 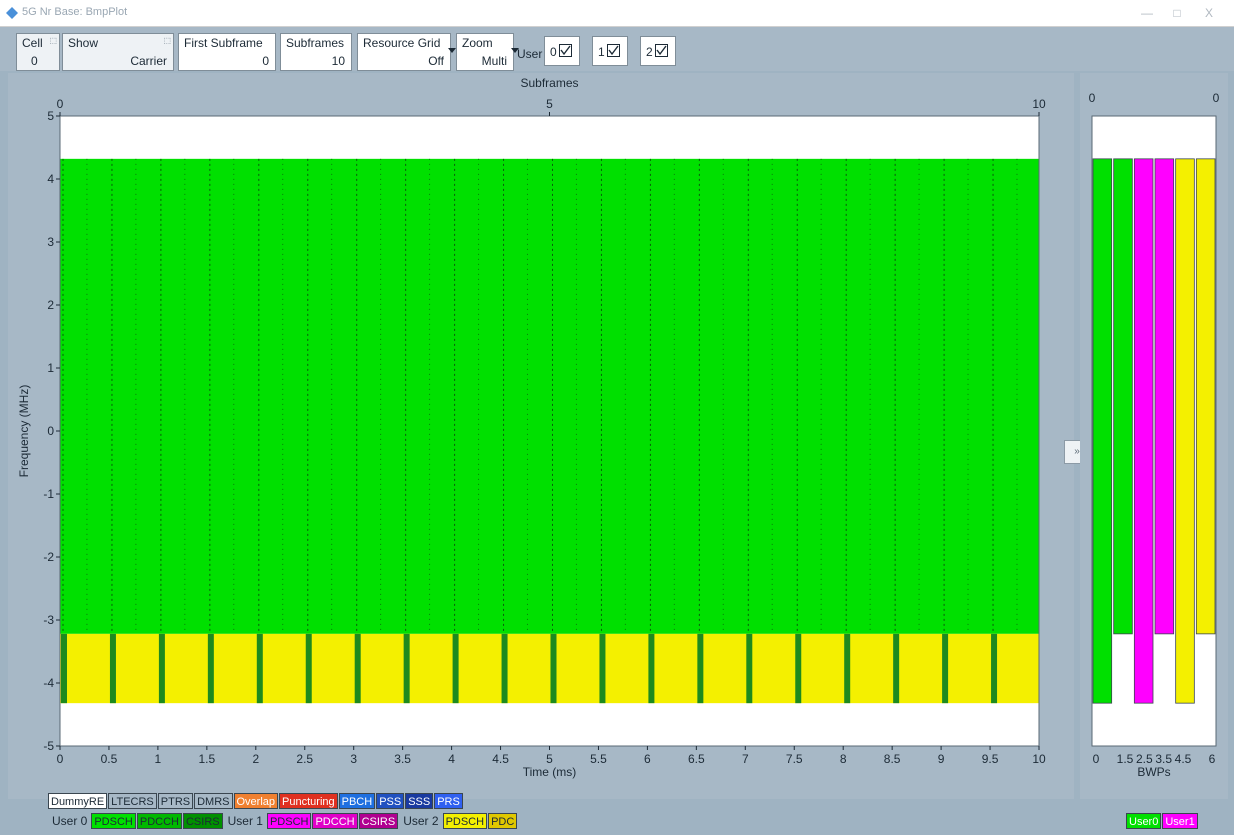 I want to click on first-subframe-value: 0, so click(x=265, y=61).